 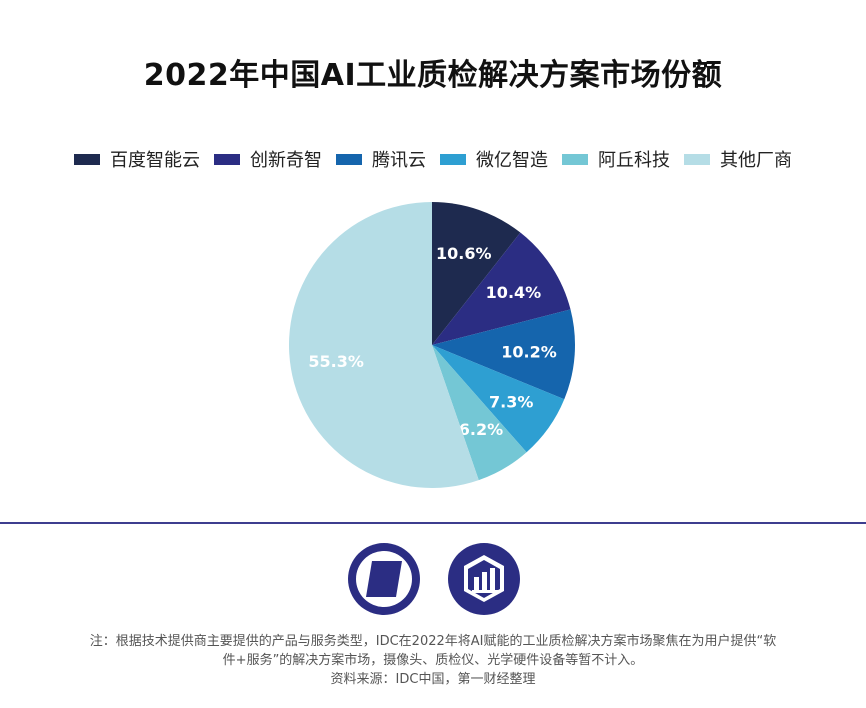 I want to click on slice-label: 10.2%, so click(x=529, y=352).